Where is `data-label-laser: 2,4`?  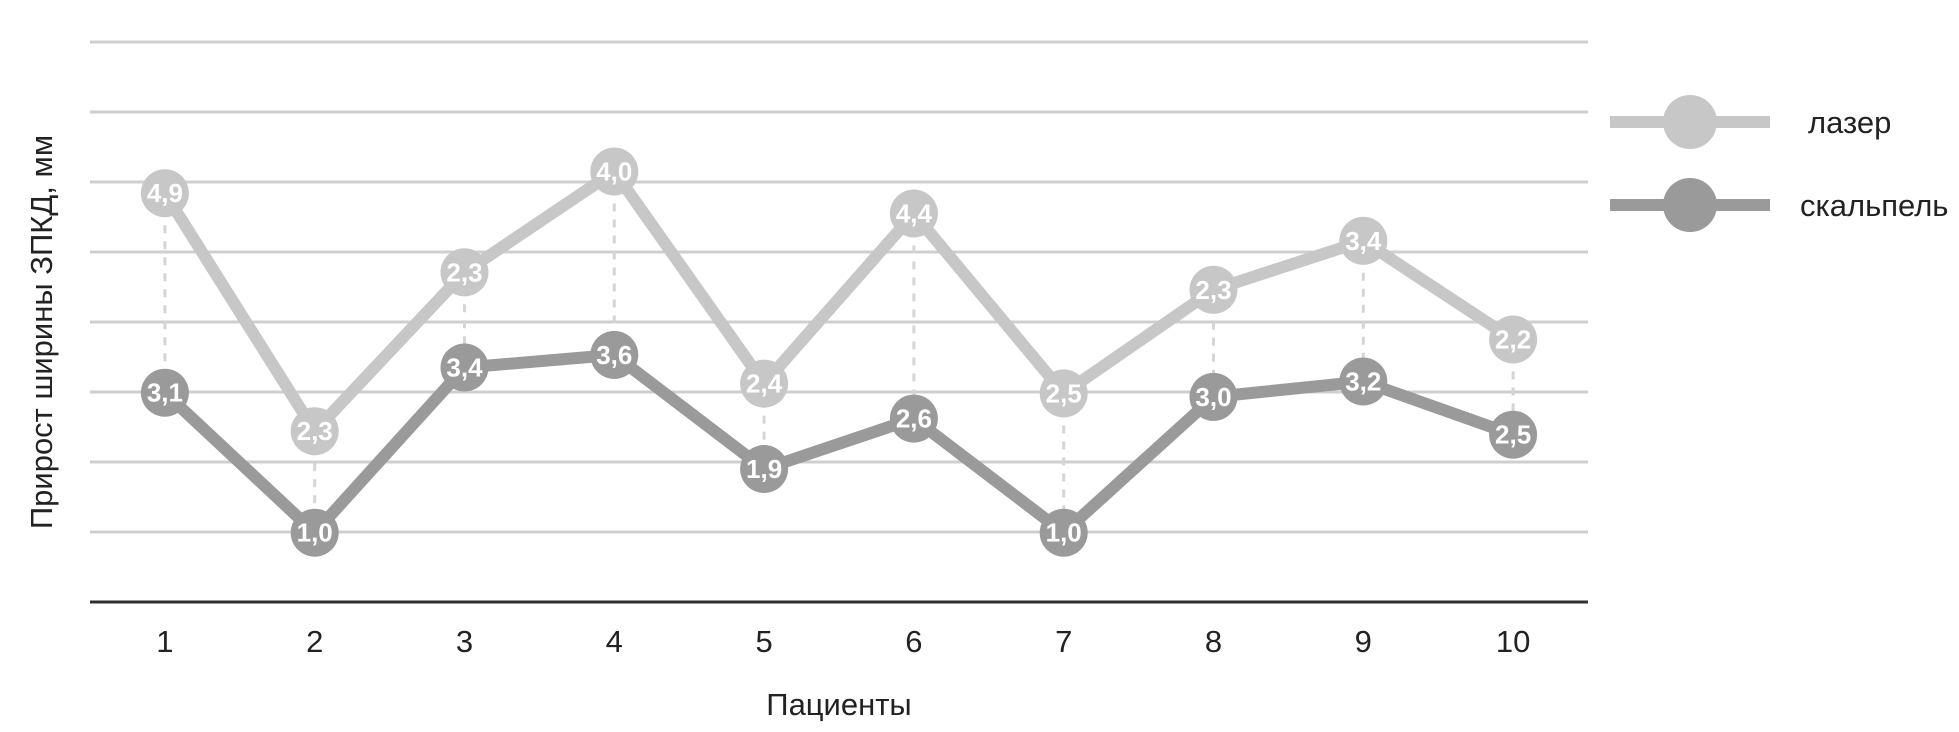 data-label-laser: 2,4 is located at coordinates (764, 384).